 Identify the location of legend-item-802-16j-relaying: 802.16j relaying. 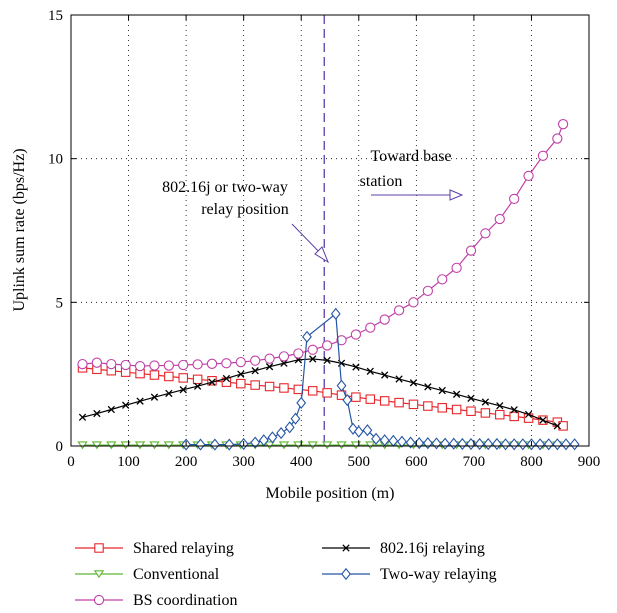
(403, 548).